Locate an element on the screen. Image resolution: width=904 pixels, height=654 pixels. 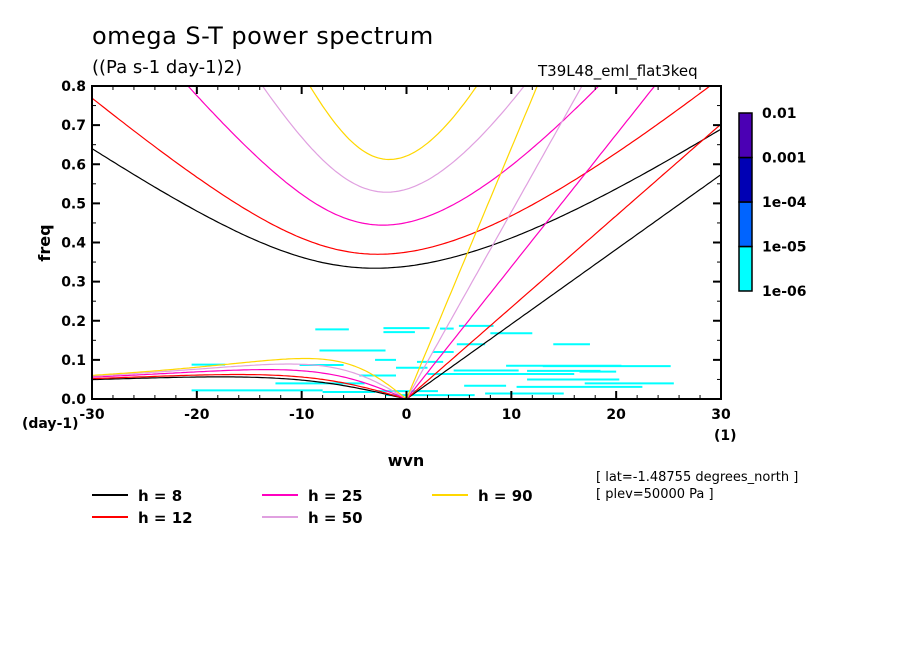
inertio-gravity-curve-h50 is located at coordinates (393, 139).